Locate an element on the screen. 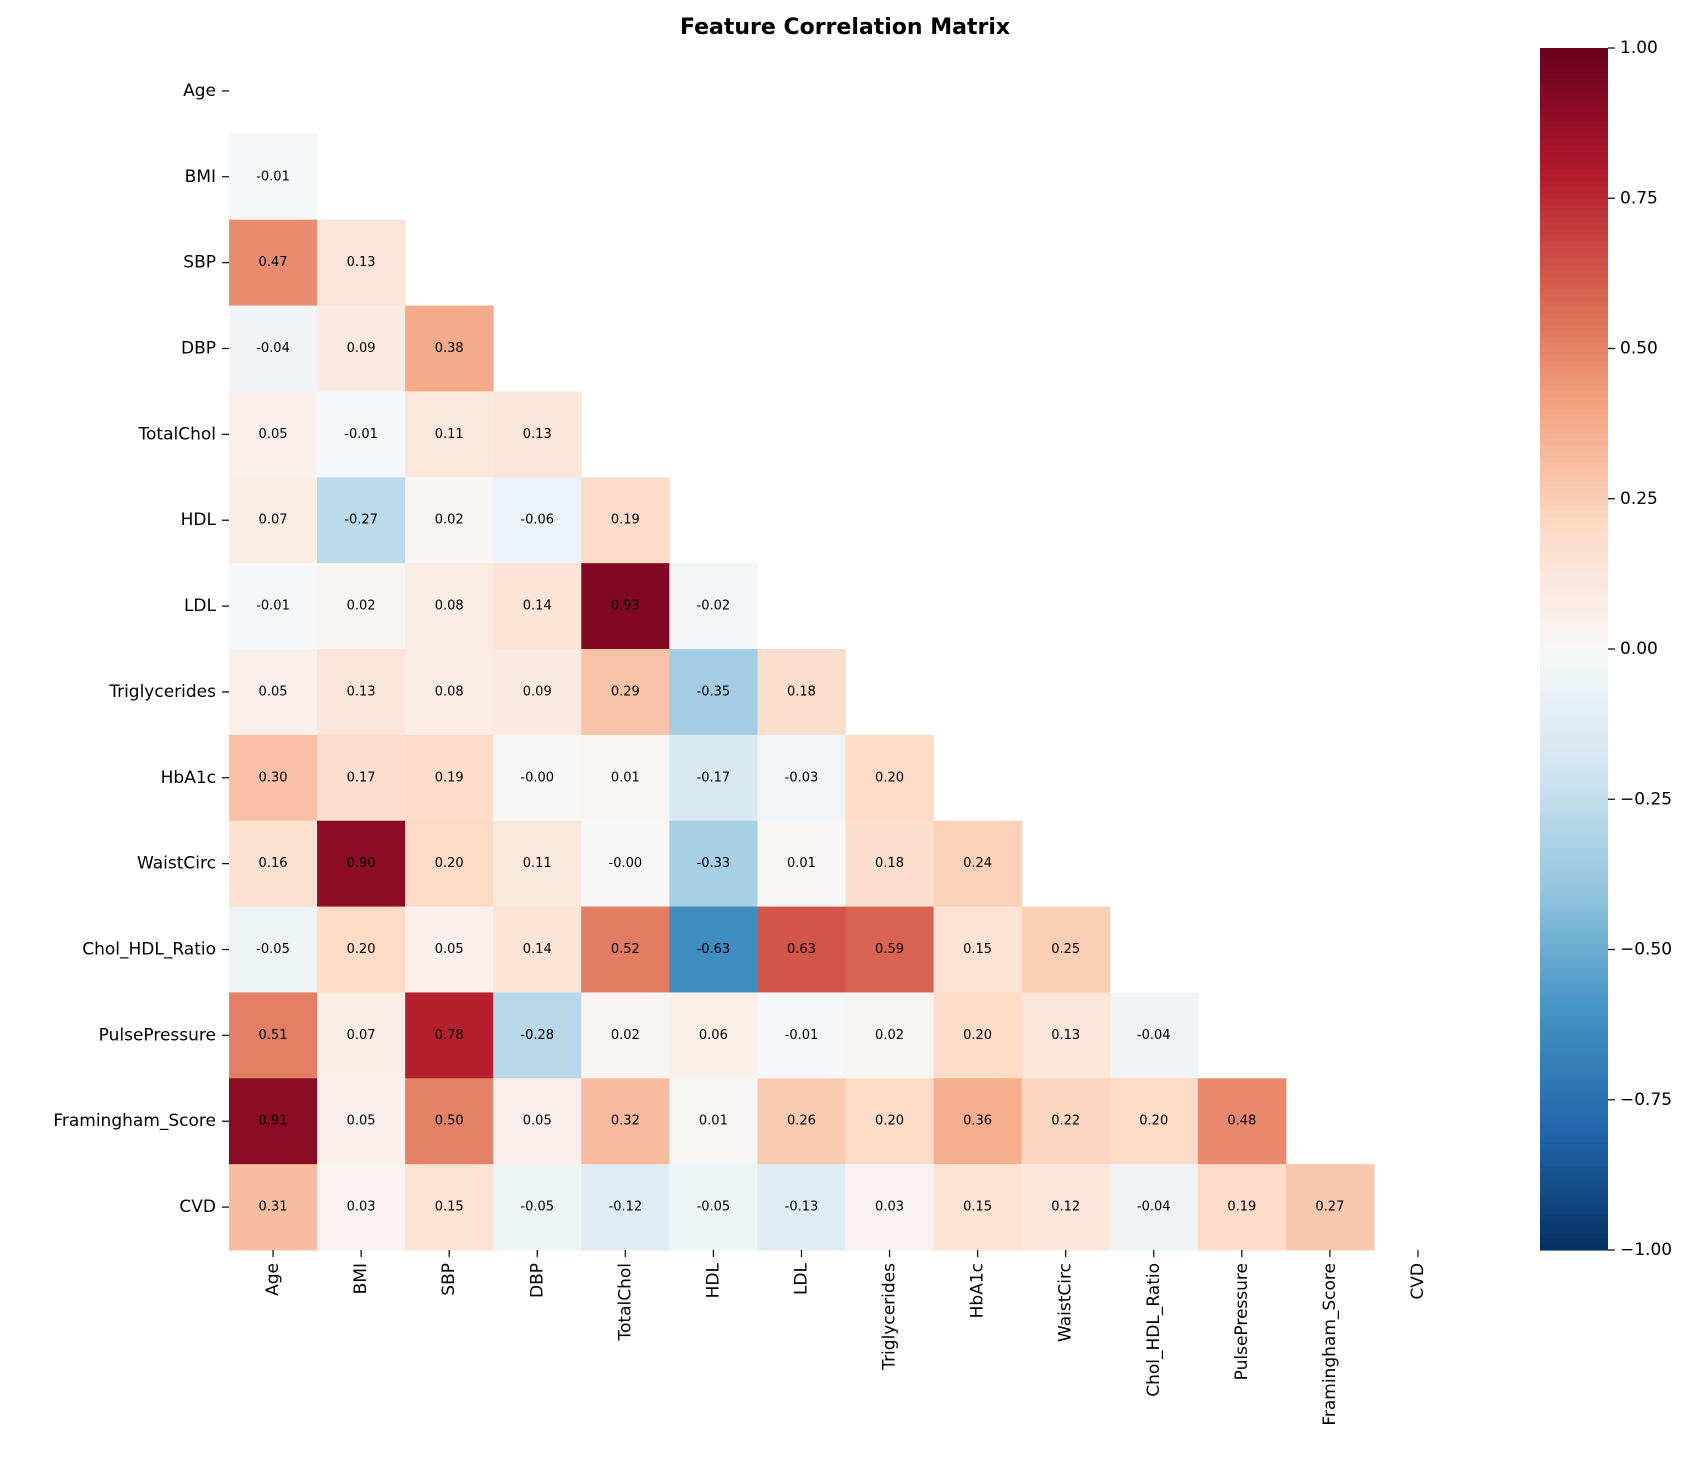 The image size is (1692, 1484). cell-label: -0.28 is located at coordinates (537, 1035).